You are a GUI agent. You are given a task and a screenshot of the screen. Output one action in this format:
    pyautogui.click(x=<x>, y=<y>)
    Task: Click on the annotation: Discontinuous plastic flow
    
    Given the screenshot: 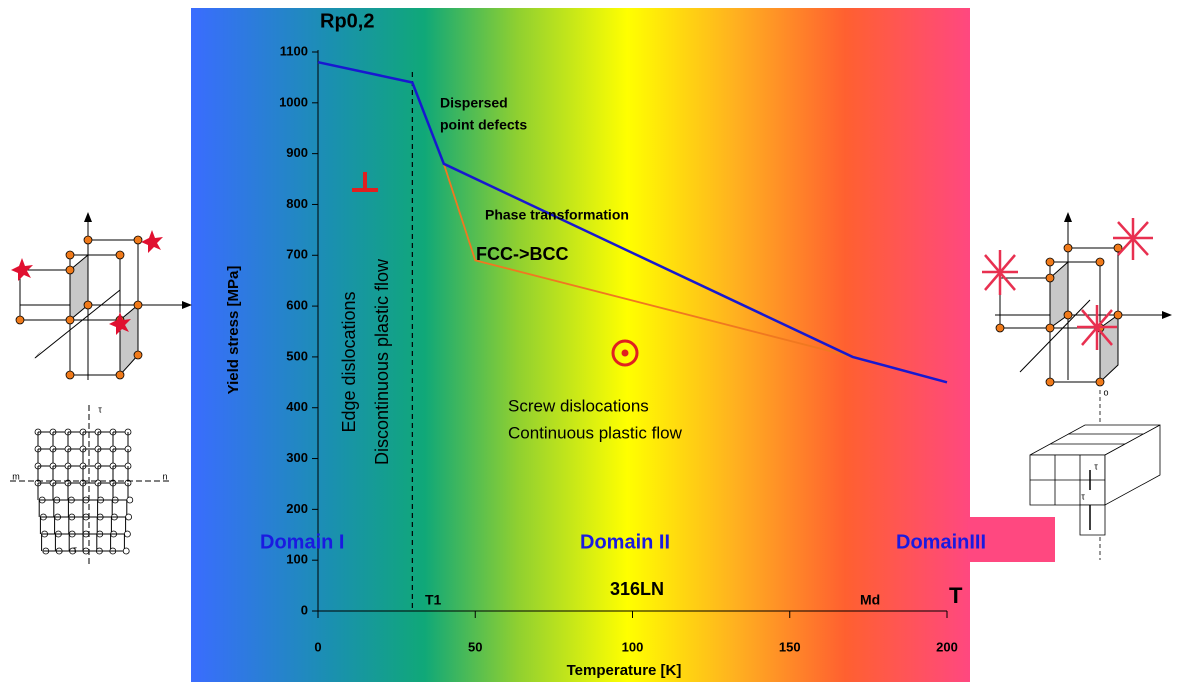 What is the action you would take?
    pyautogui.click(x=382, y=361)
    